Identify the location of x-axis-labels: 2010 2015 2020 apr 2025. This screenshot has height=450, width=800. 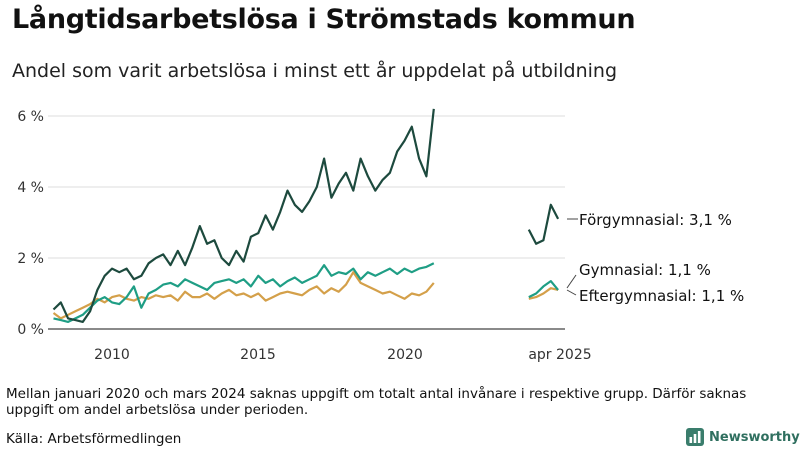
(342, 355).